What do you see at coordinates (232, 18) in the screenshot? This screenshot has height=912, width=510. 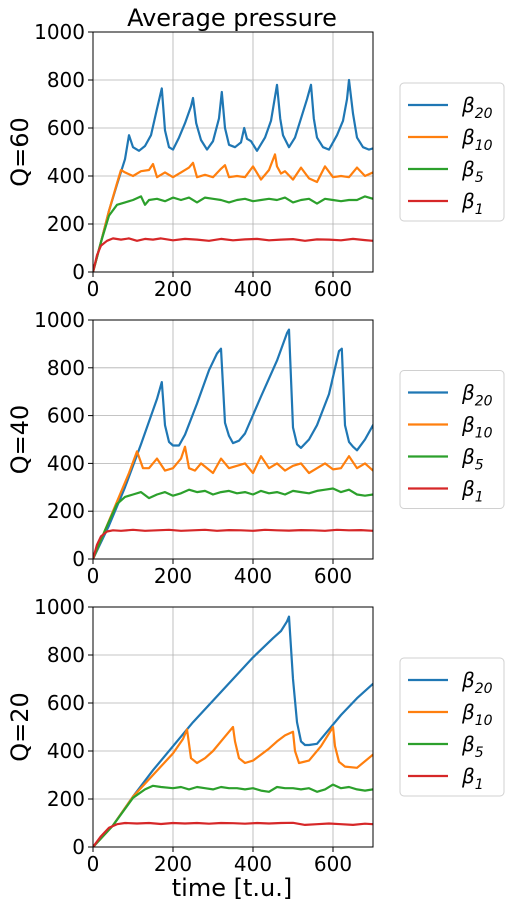 I see `figure-title: Average pressure` at bounding box center [232, 18].